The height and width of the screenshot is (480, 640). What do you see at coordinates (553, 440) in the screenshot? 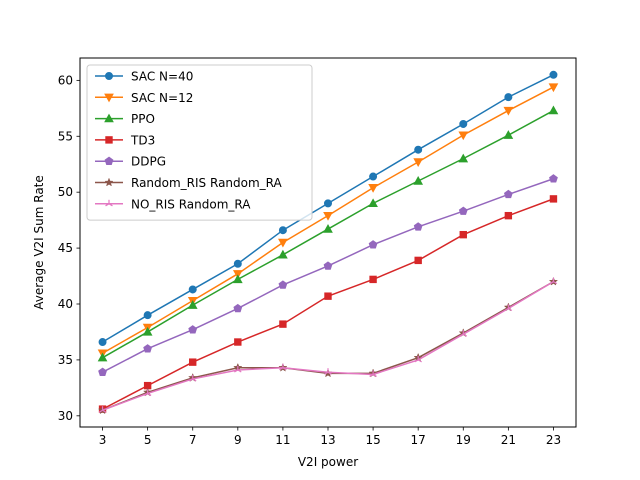
I see `x-tick-label: 23` at bounding box center [553, 440].